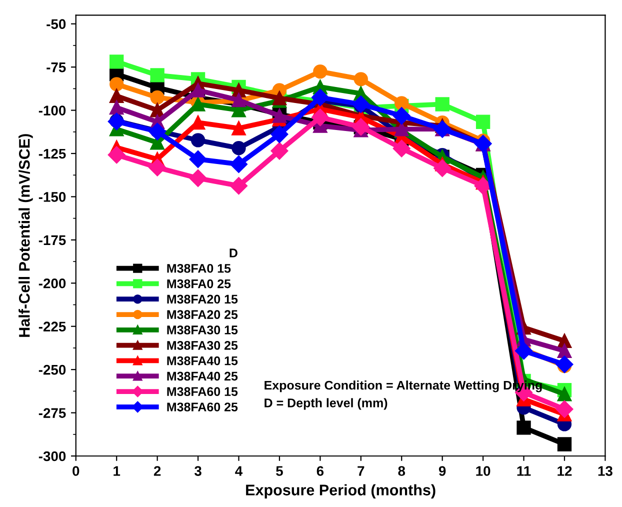 The height and width of the screenshot is (507, 622). I want to click on x-tick-label: 10, so click(483, 471).